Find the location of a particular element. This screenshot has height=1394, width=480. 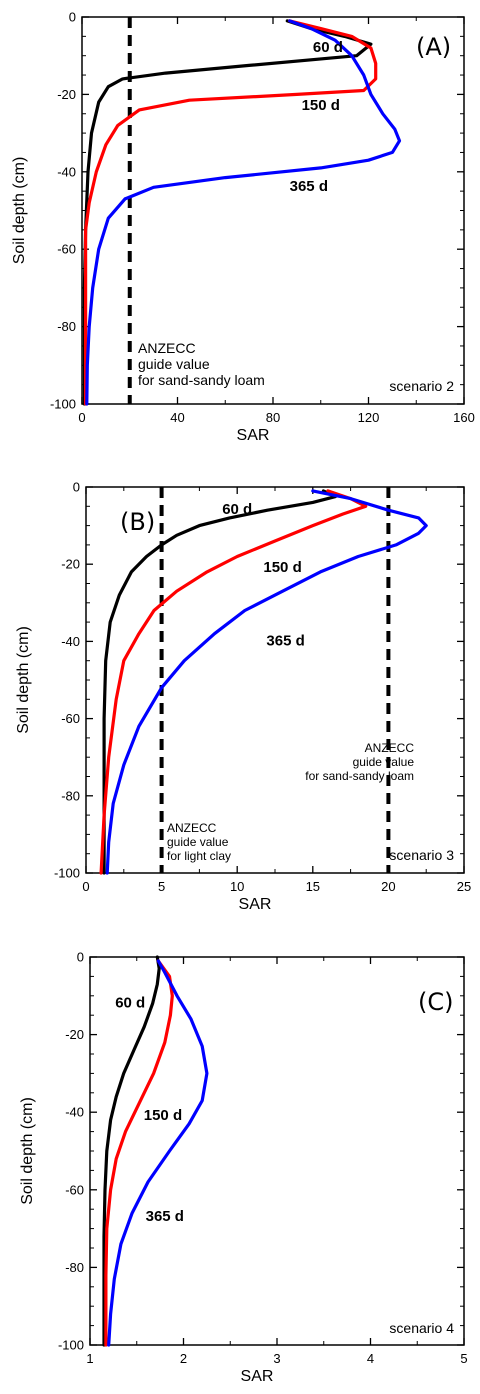

x-tick-label: 3 is located at coordinates (276, 1358).